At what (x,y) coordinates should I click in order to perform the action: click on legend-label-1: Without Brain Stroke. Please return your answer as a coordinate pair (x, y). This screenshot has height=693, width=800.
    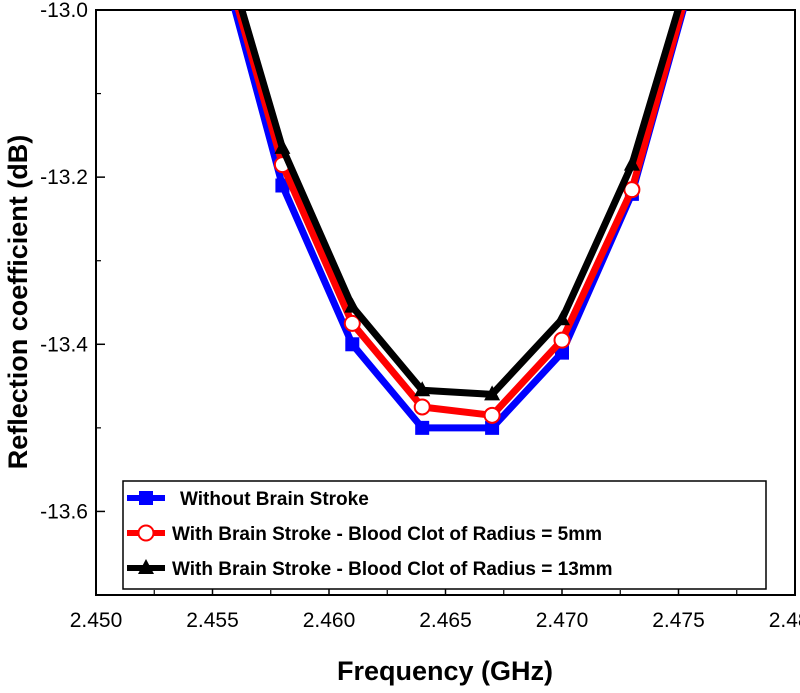
    Looking at the image, I should click on (274, 499).